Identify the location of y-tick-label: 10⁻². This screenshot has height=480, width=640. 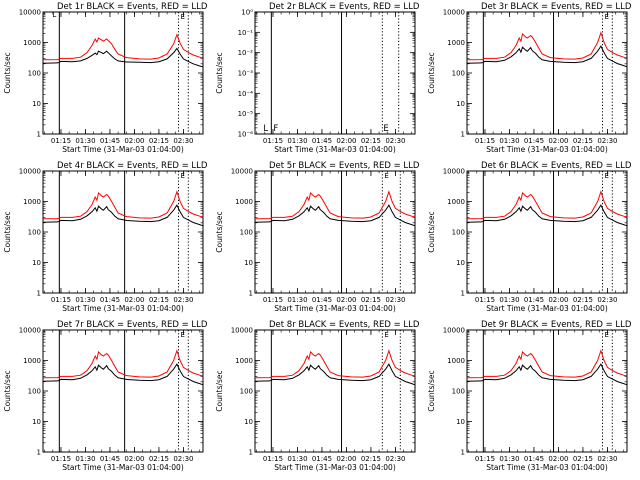
(246, 53).